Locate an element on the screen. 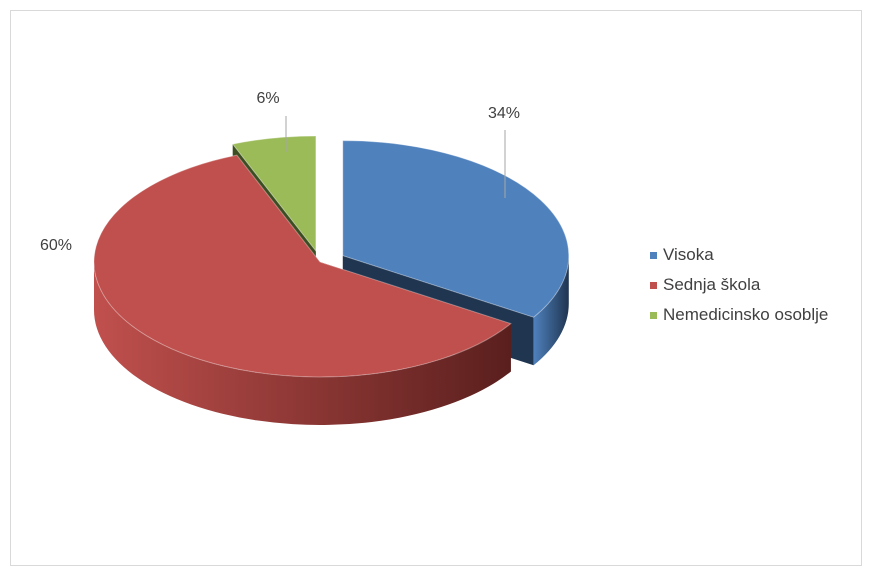 The height and width of the screenshot is (576, 872). data-label-visoka: 34% is located at coordinates (504, 113).